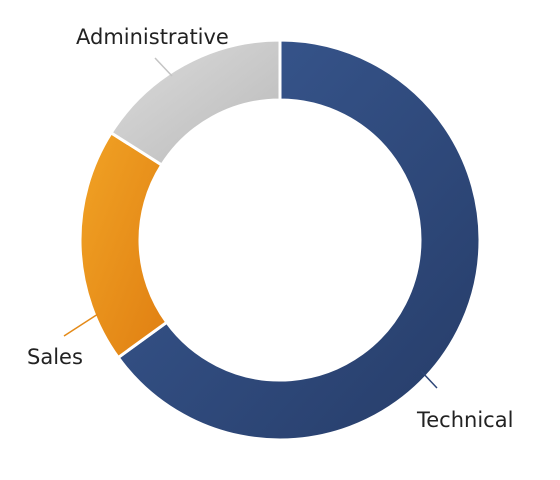 This screenshot has height=480, width=560. What do you see at coordinates (429, 379) in the screenshot?
I see `leader-line-technical` at bounding box center [429, 379].